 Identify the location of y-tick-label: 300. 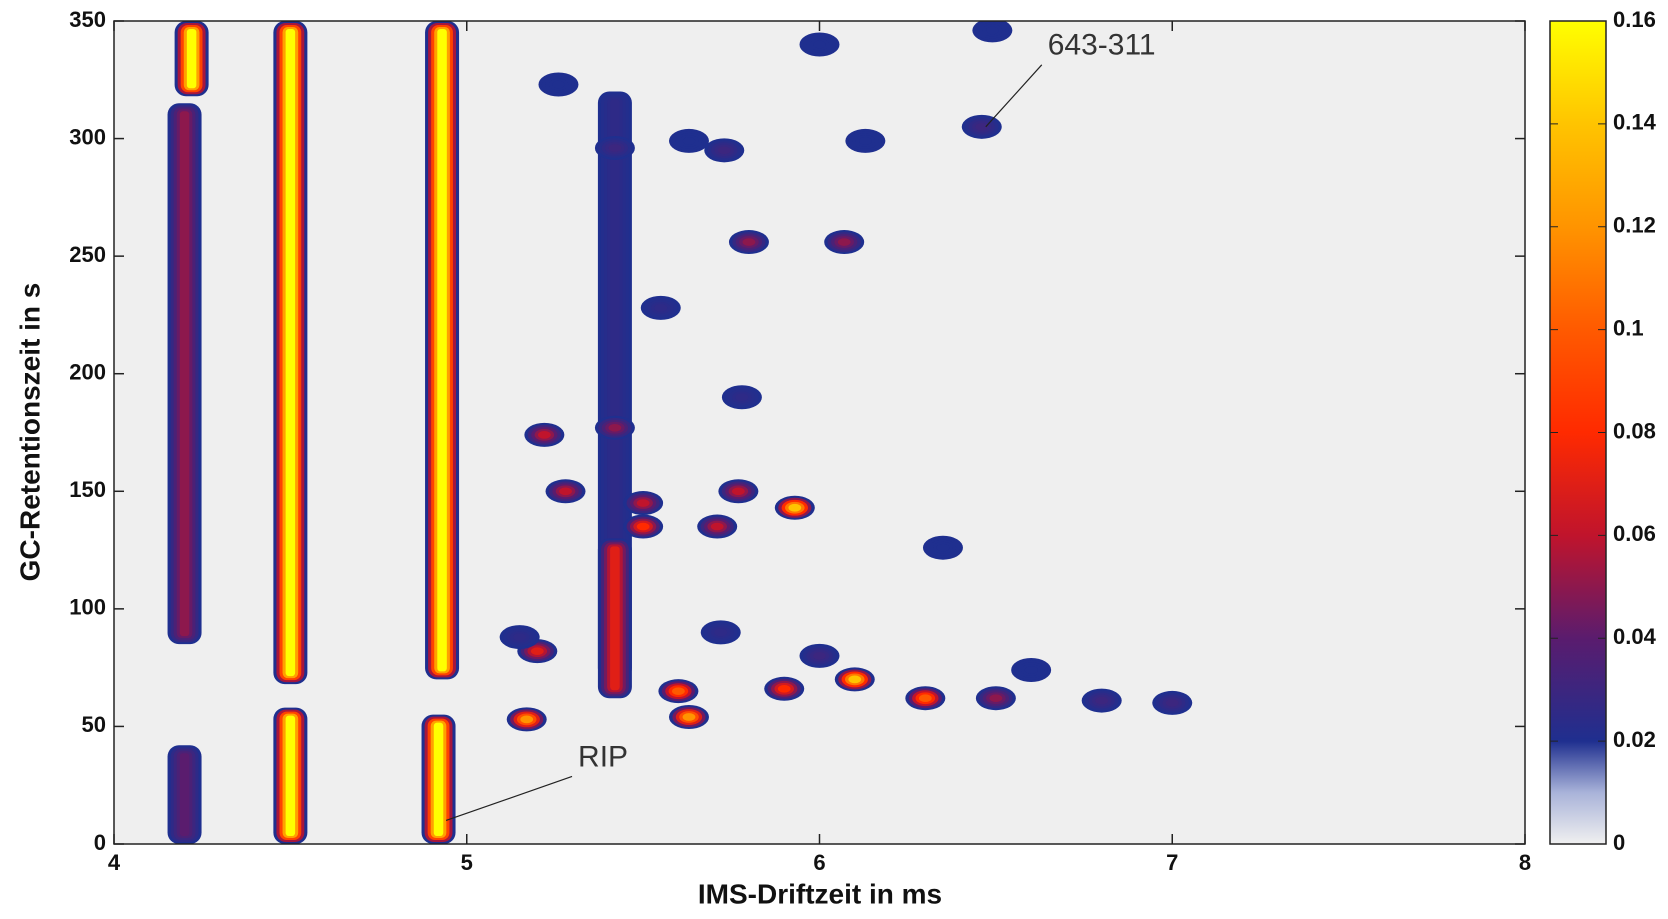
(87, 136).